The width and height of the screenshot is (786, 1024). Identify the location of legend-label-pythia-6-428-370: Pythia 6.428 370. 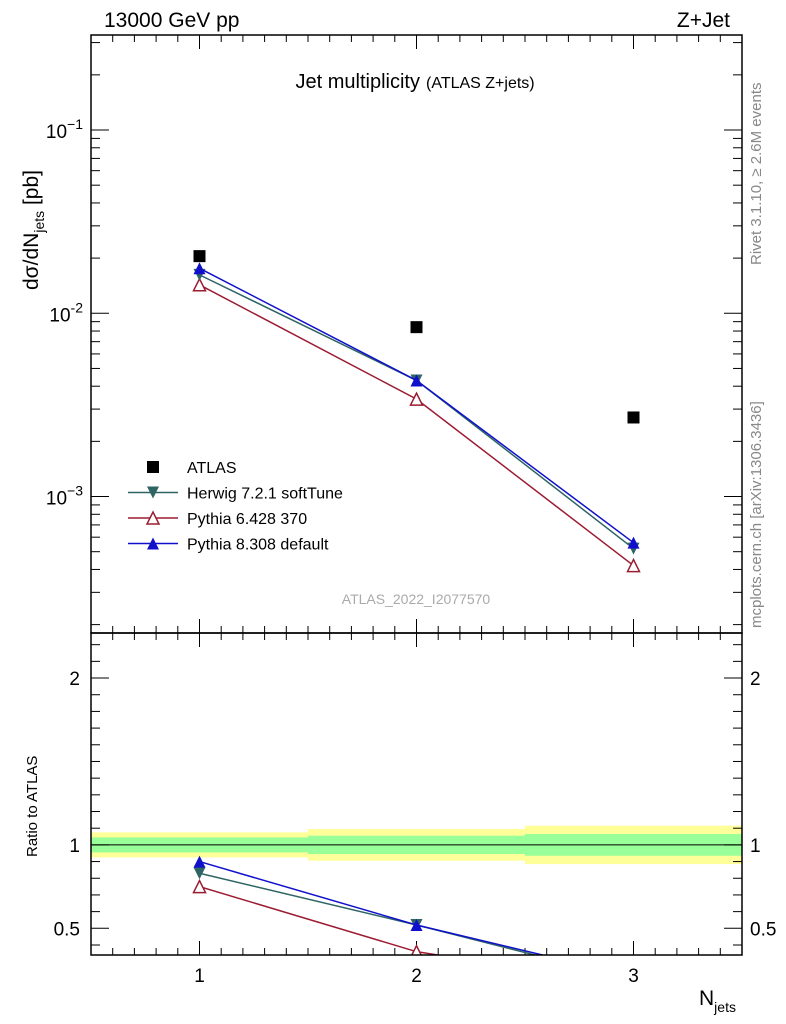
(247, 519).